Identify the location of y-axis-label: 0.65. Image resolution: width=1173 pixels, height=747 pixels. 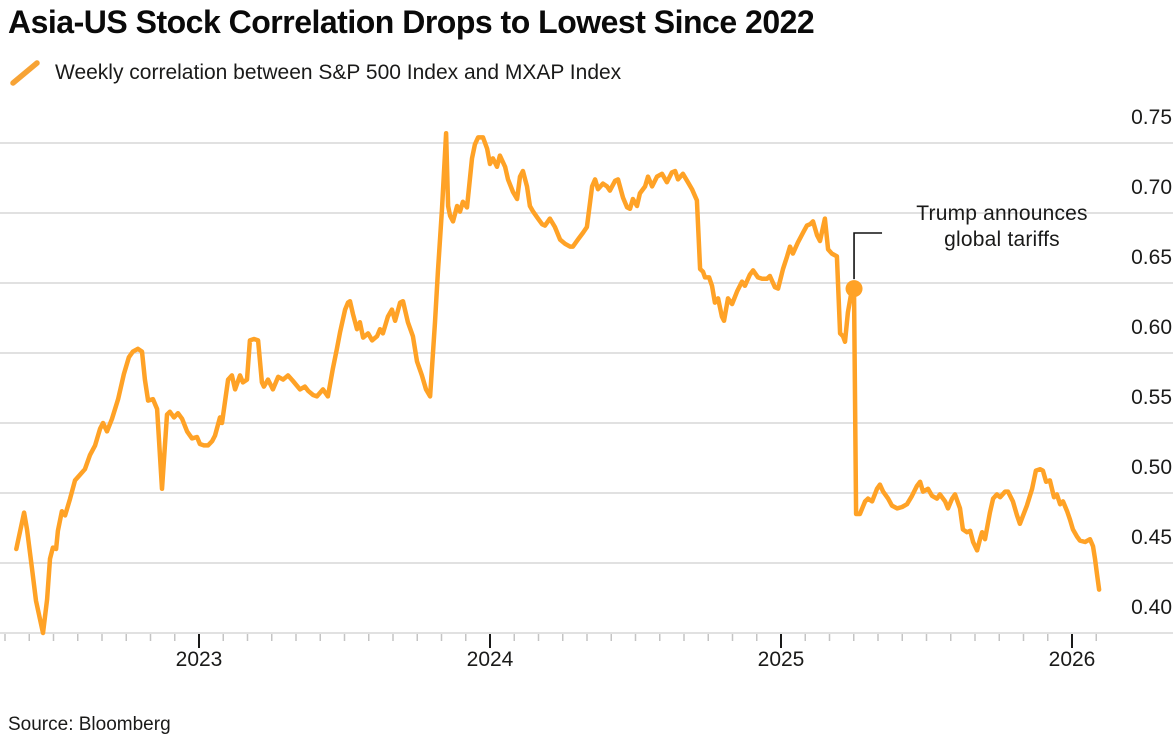
(1151, 257).